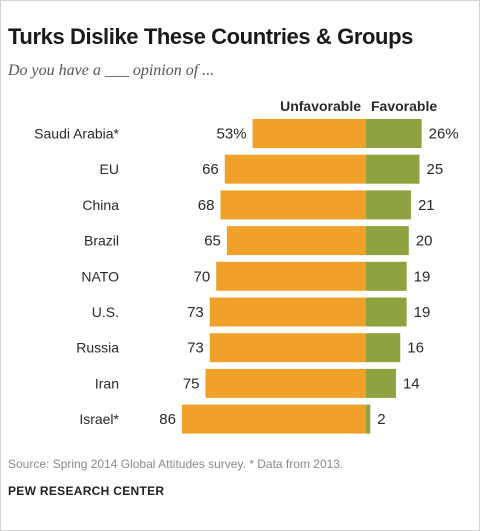 Image resolution: width=480 pixels, height=531 pixels. What do you see at coordinates (411, 383) in the screenshot?
I see `favorable-value-label: 14` at bounding box center [411, 383].